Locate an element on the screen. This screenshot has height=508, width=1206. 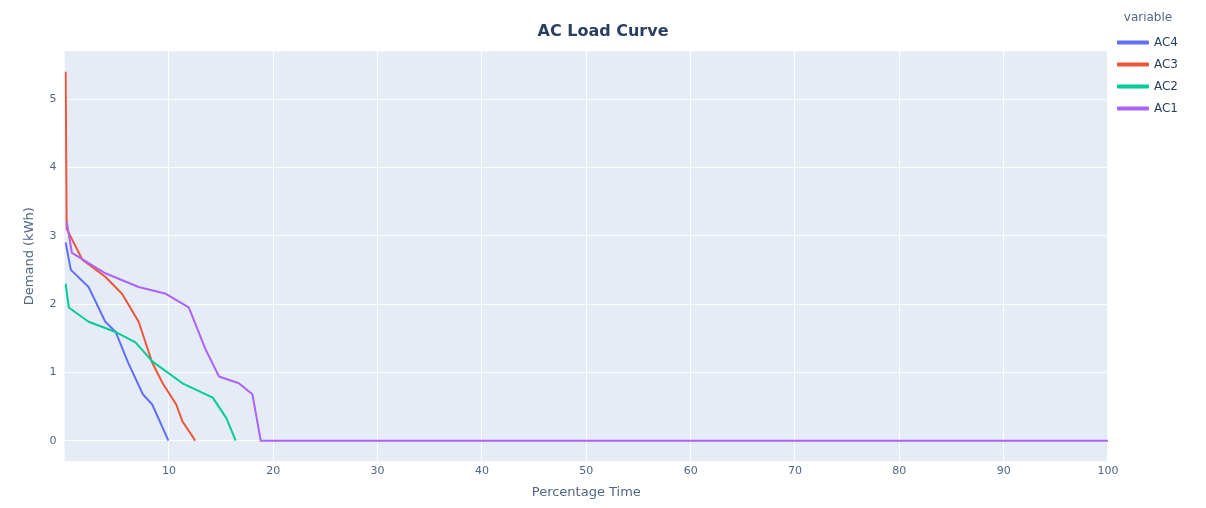
x-tick-label: 80 is located at coordinates (899, 470).